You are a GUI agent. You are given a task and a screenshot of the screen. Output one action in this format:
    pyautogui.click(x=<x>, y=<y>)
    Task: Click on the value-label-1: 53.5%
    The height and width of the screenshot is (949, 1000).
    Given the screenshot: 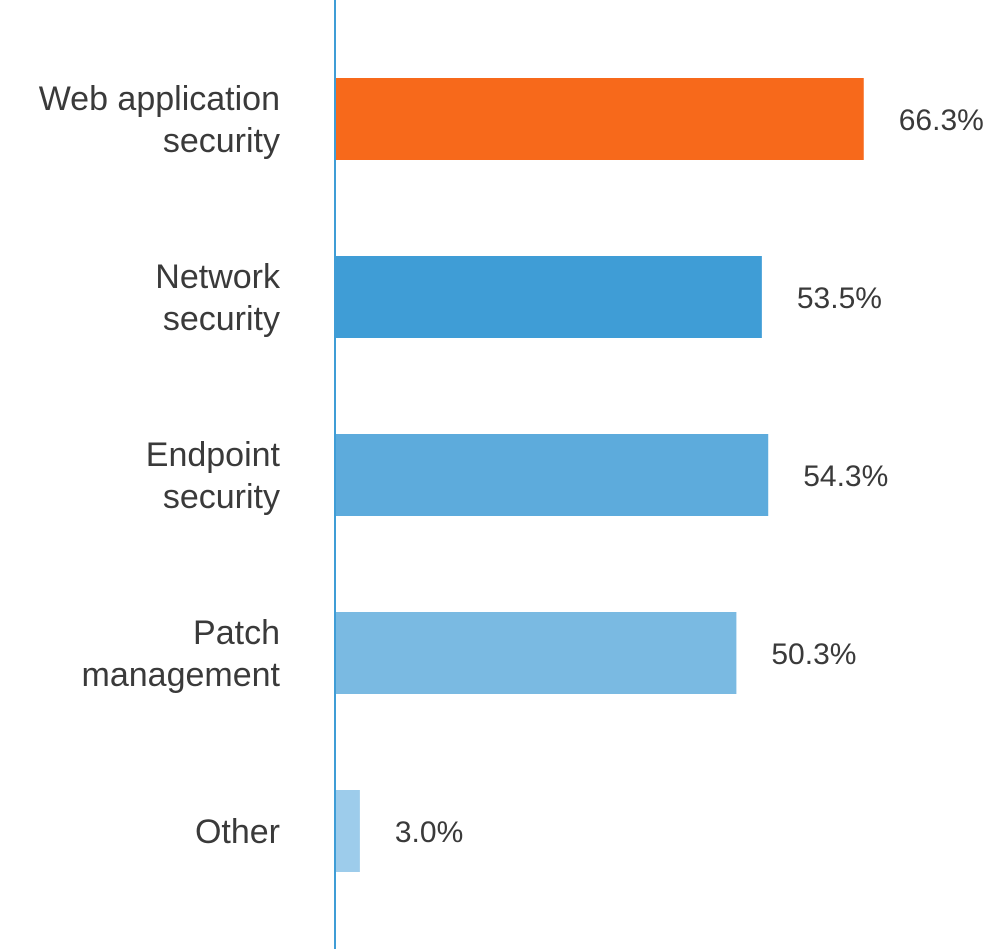 What is the action you would take?
    pyautogui.click(x=839, y=298)
    